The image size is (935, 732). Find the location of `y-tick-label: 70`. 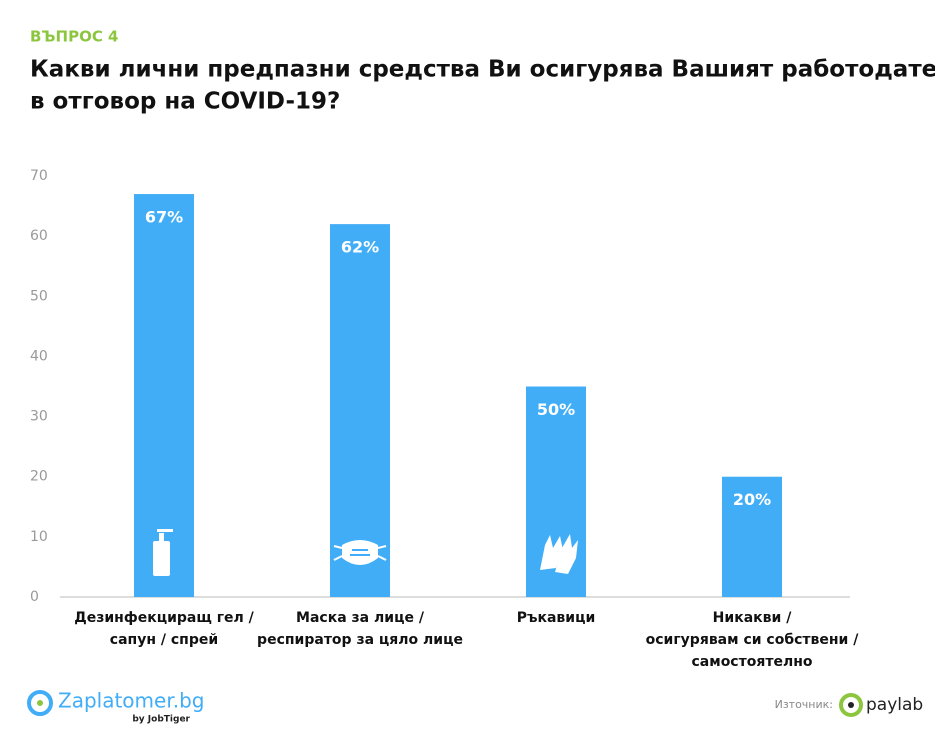

y-tick-label: 70 is located at coordinates (39, 176).